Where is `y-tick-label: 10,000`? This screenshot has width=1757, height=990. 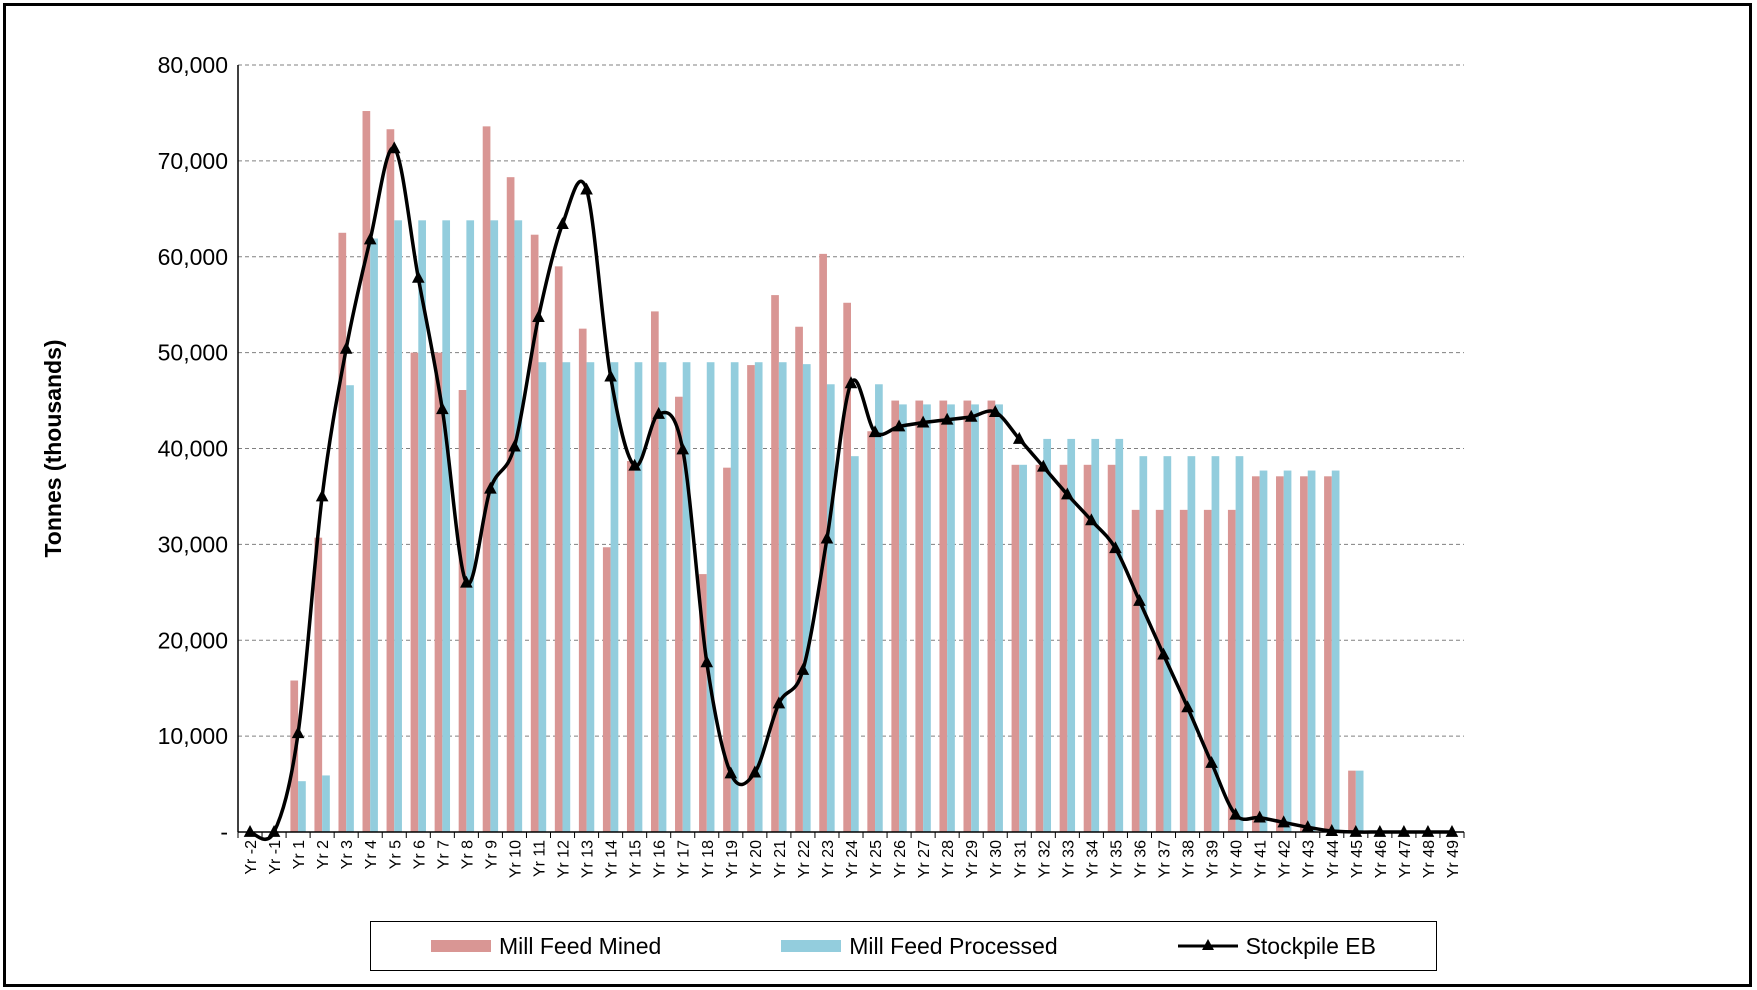
y-tick-label: 10,000 is located at coordinates (193, 736).